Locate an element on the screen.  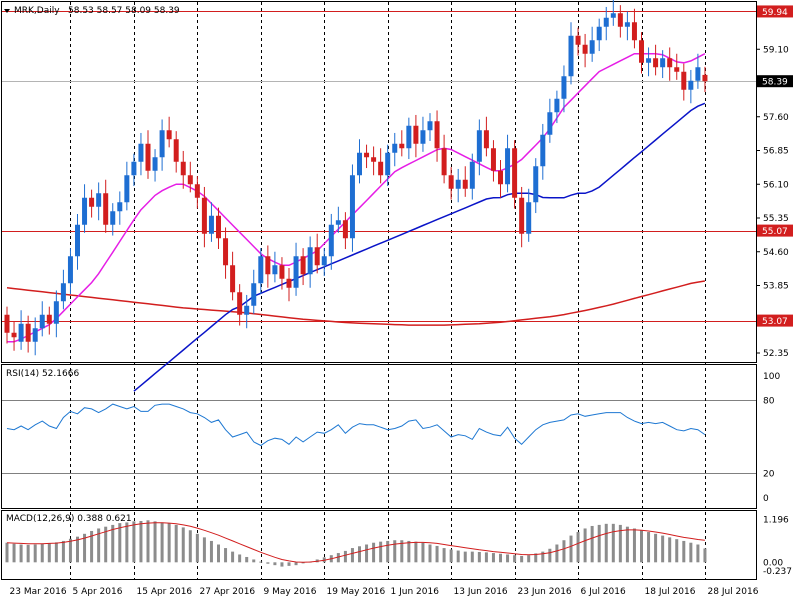
date-tick-label: 19 May 2016 is located at coordinates (356, 592).